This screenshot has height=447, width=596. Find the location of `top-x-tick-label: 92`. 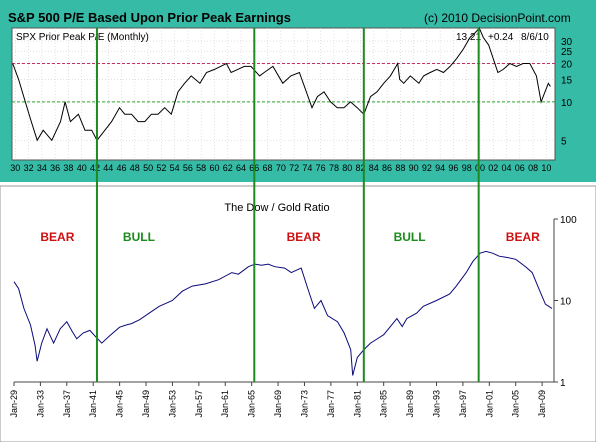

top-x-tick-label: 92 is located at coordinates (427, 168).